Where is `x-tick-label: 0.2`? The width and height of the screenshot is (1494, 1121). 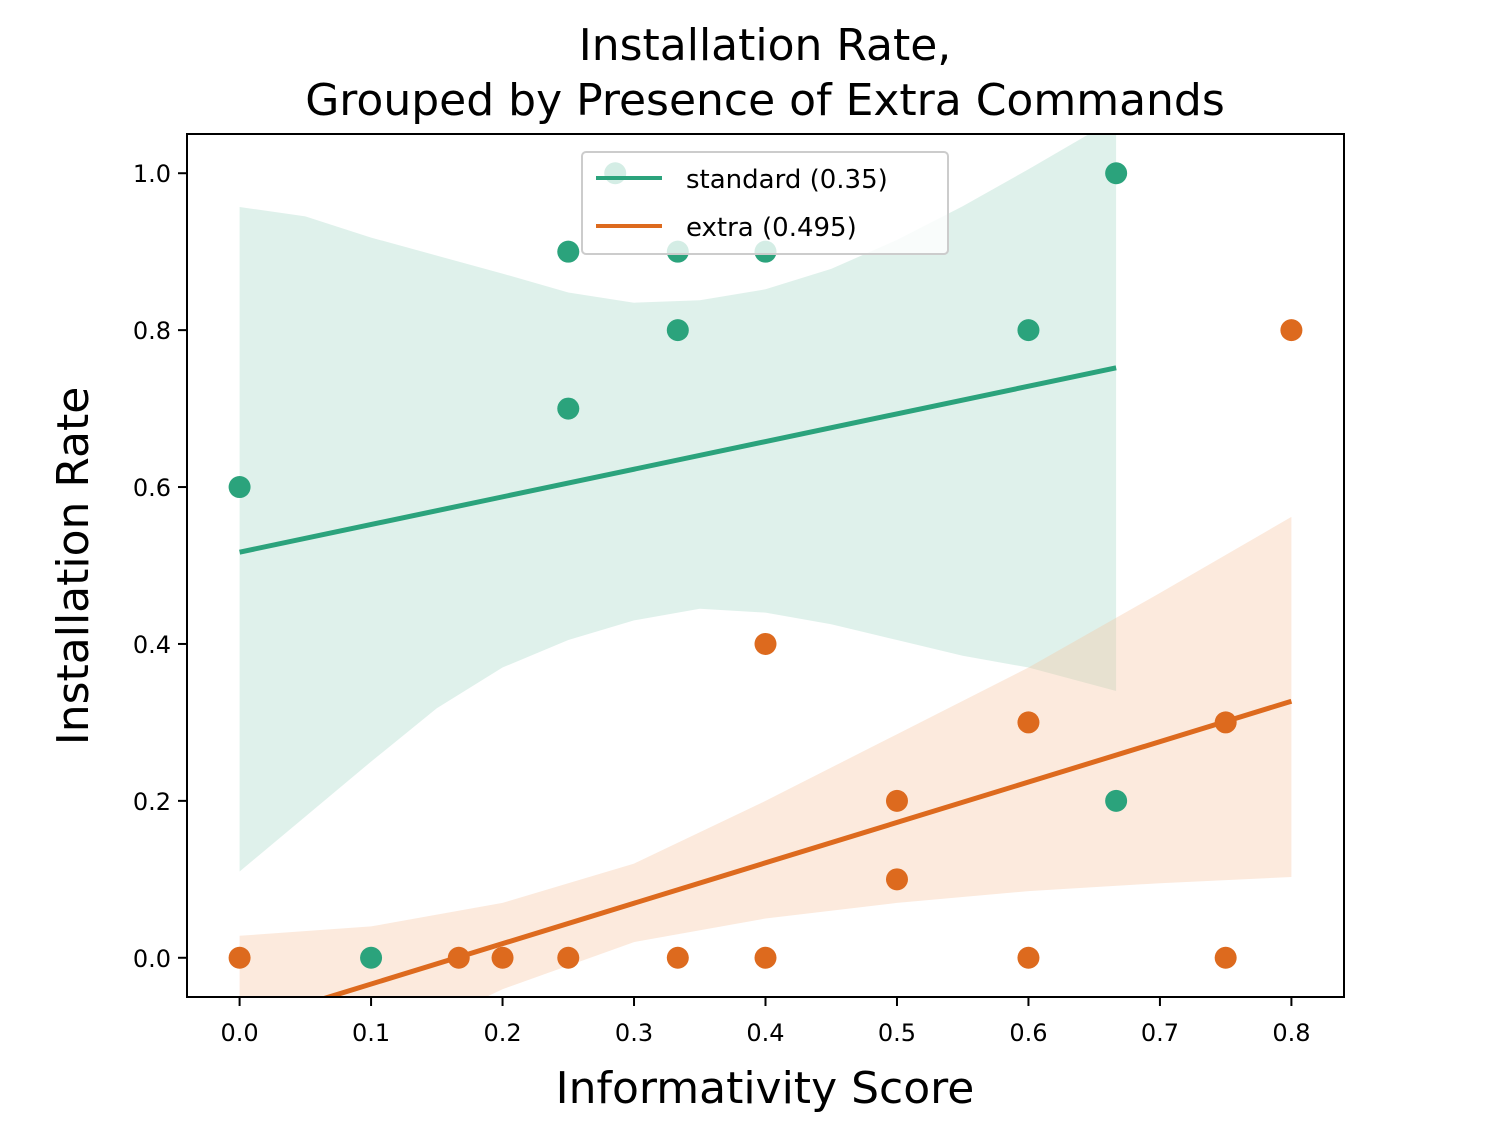
x-tick-label: 0.2 is located at coordinates (502, 1033).